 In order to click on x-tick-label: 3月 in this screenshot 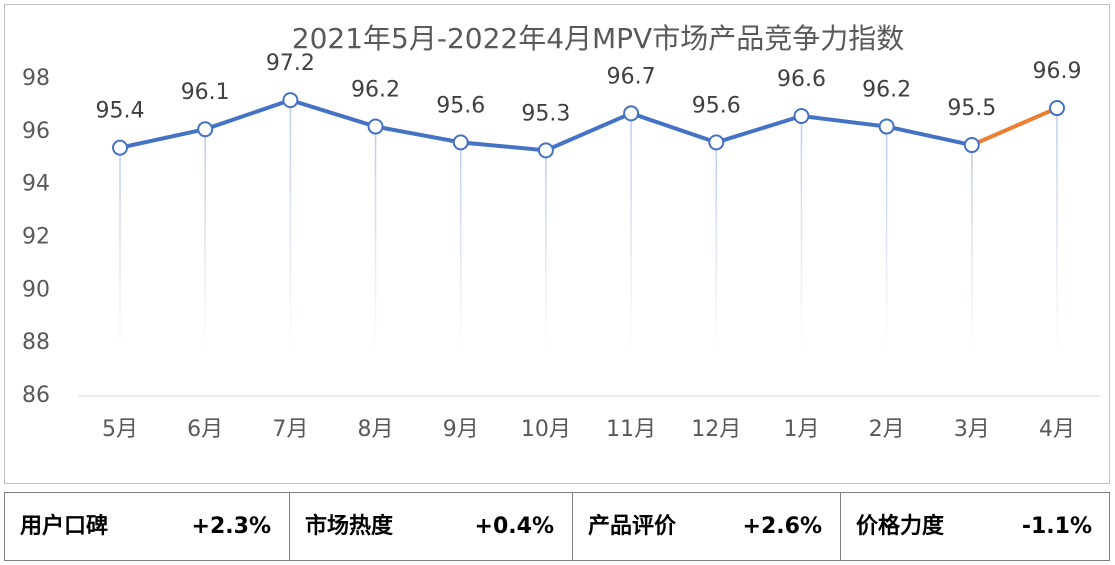, I will do `click(972, 429)`.